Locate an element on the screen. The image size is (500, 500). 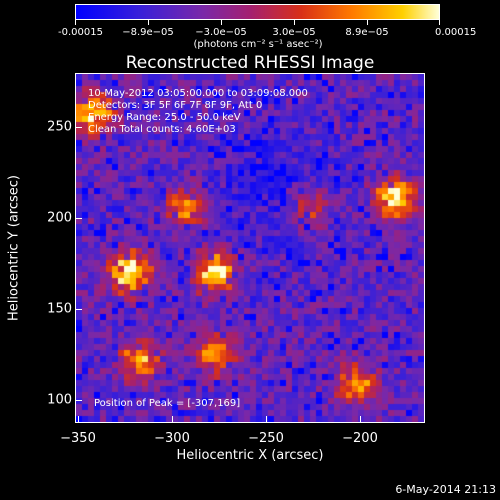
plot-timestamp: 6-May-2014 21:13 is located at coordinates (445, 489).